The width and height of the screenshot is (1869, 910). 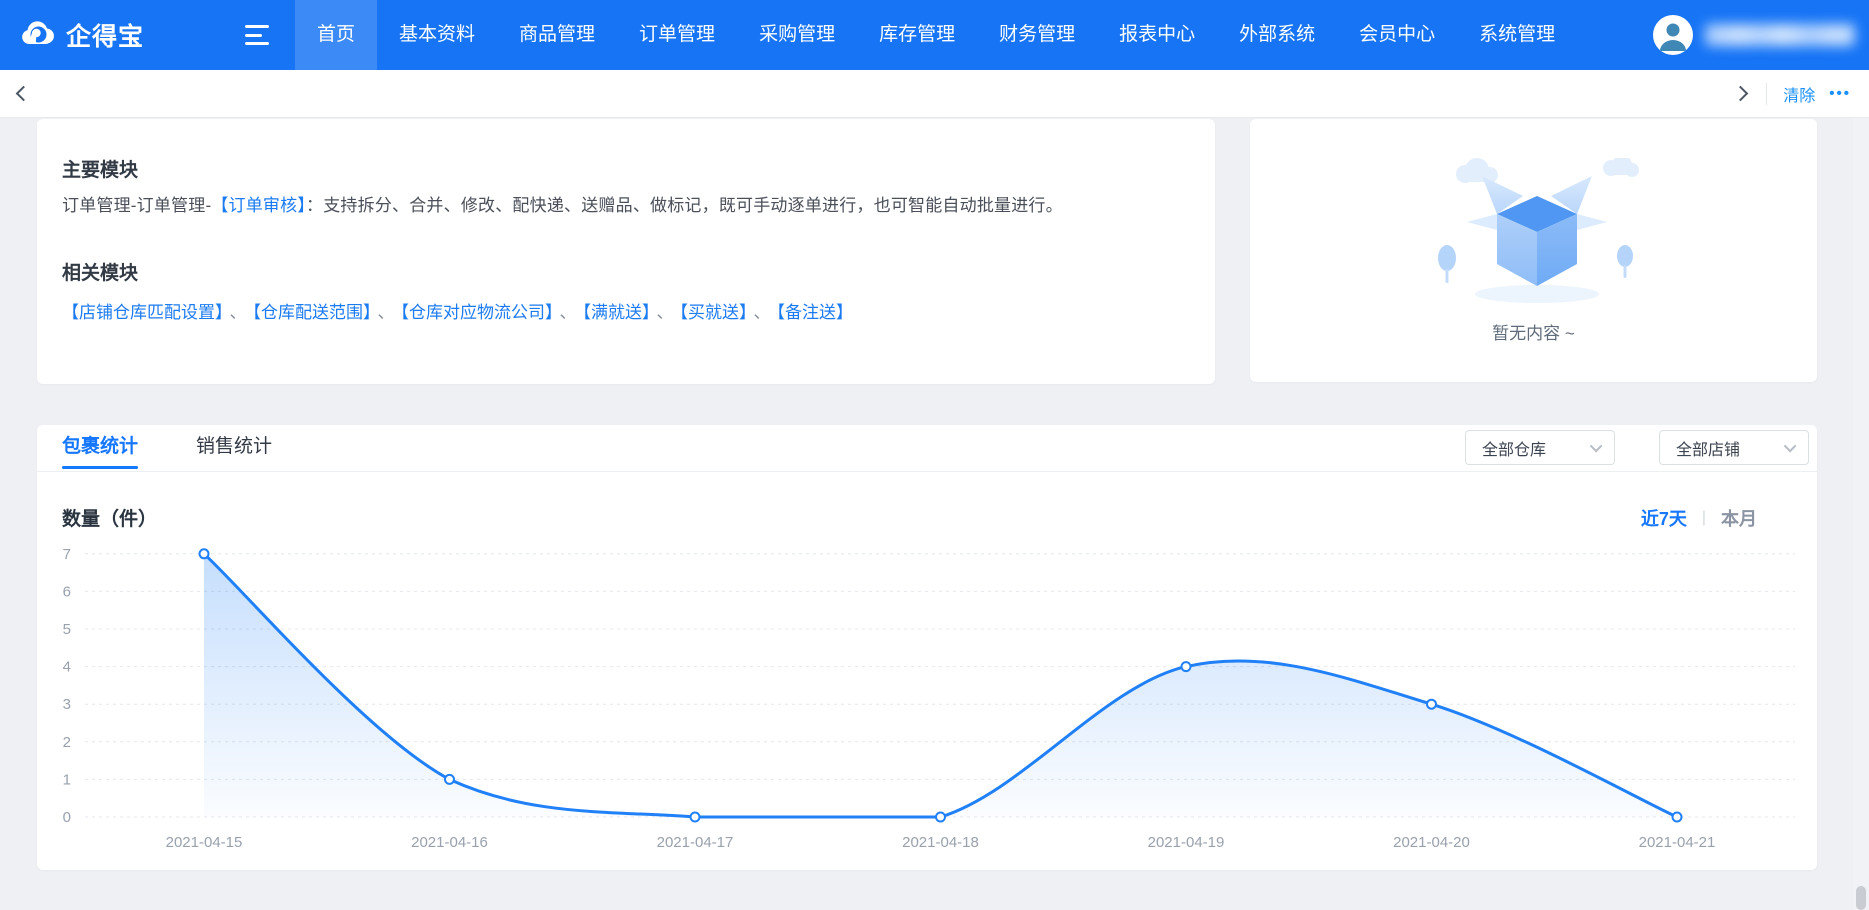 What do you see at coordinates (449, 842) in the screenshot?
I see `svg-text: 2021-04-16` at bounding box center [449, 842].